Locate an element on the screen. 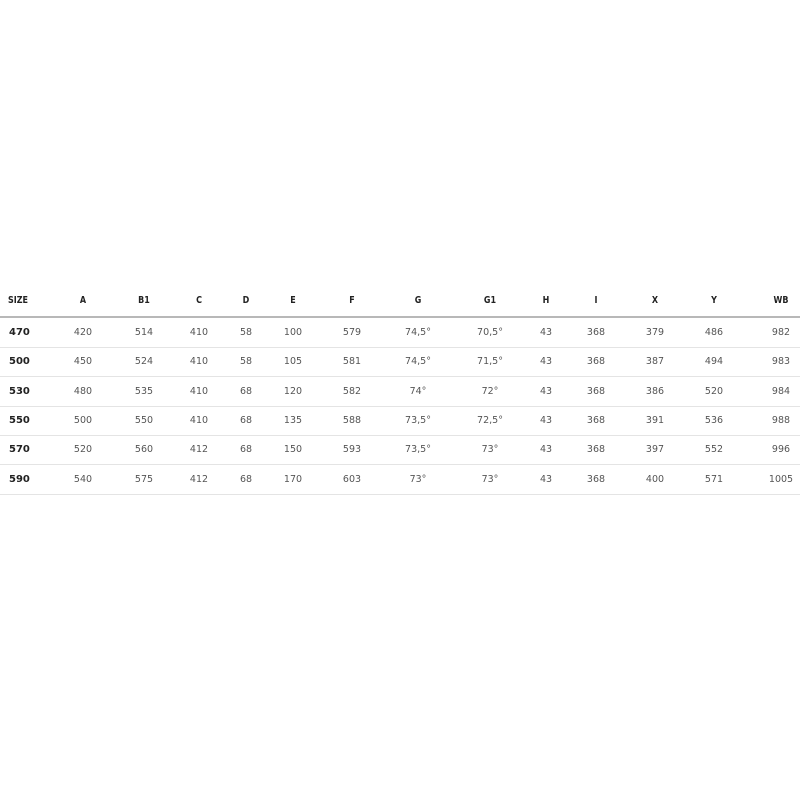  table-cell-g1: 72,5° is located at coordinates (490, 420).